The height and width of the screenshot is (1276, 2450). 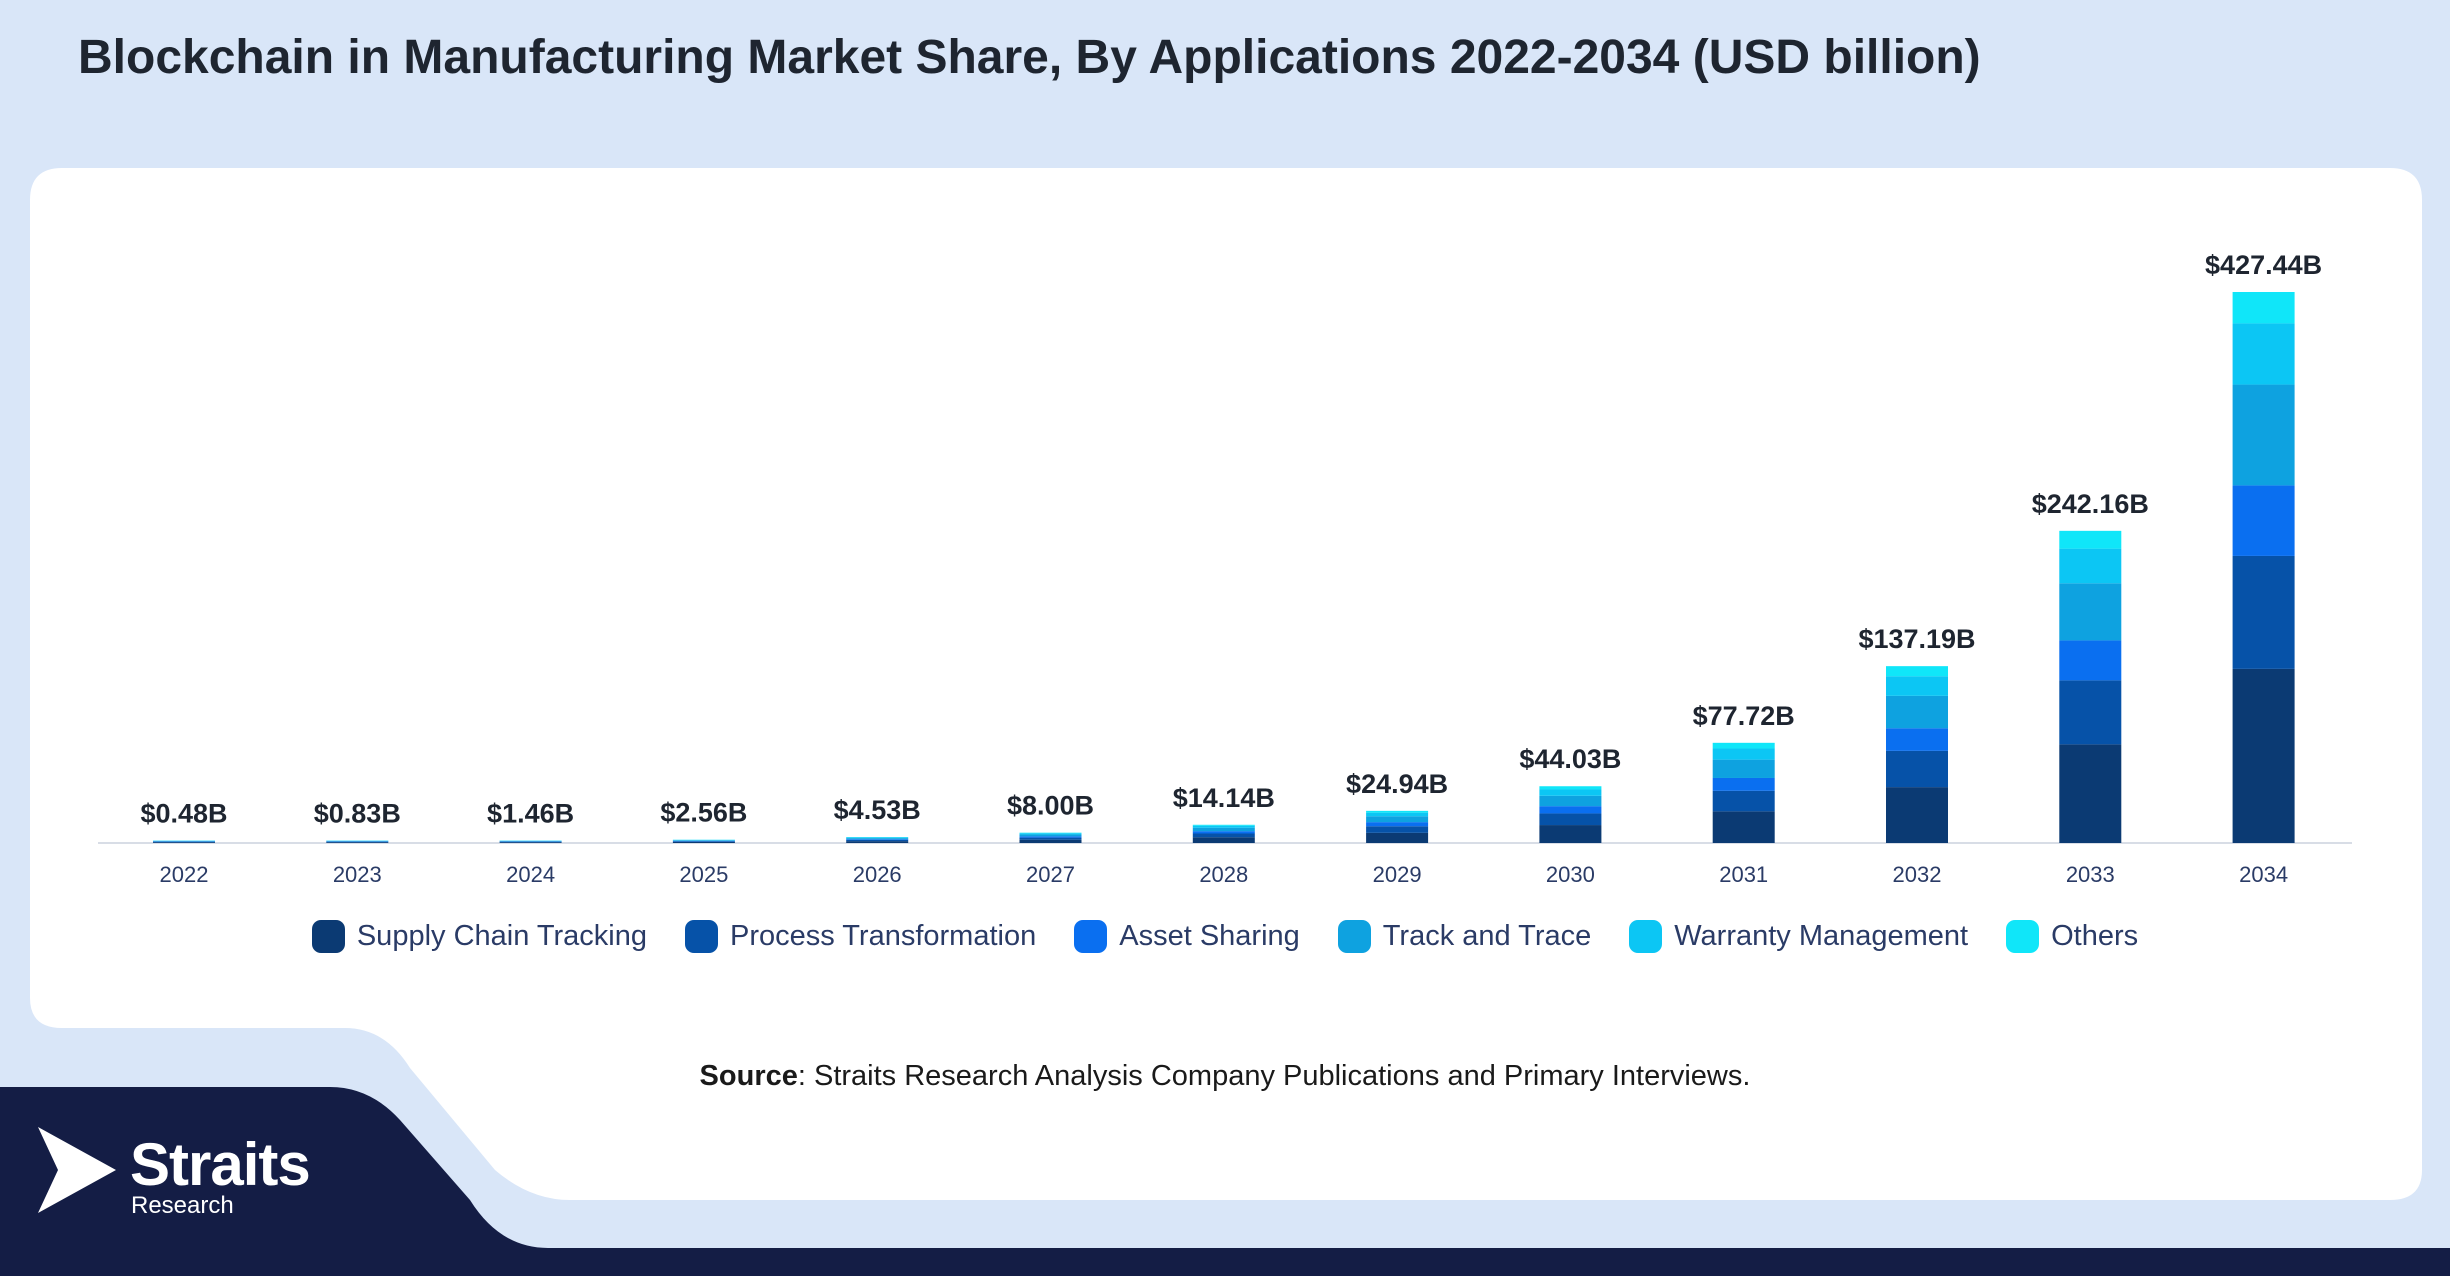 What do you see at coordinates (2095, 936) in the screenshot?
I see `legend-label: Others` at bounding box center [2095, 936].